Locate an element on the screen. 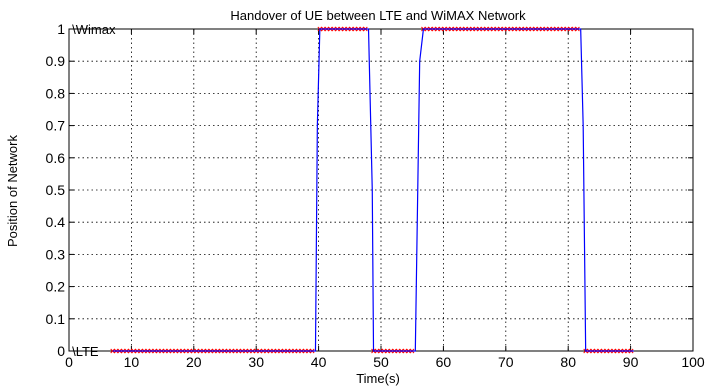 This screenshot has height=388, width=708. annotations: \Wimax \LTE is located at coordinates (94, 190).